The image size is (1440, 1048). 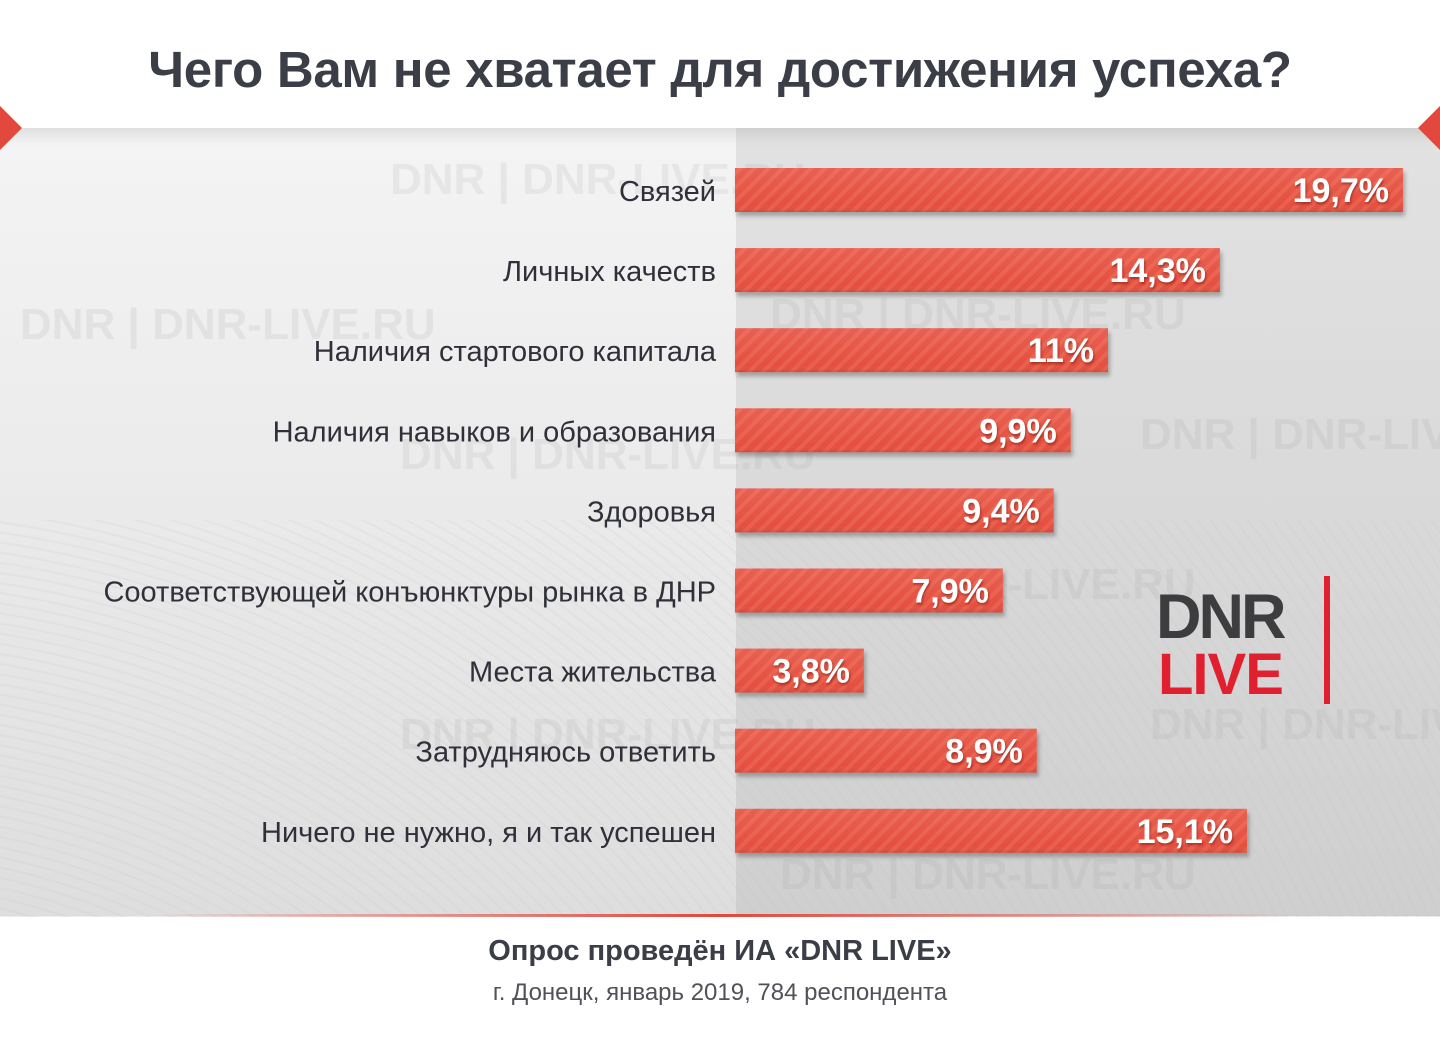 I want to click on value-label: 14,3%, so click(x=1157, y=271).